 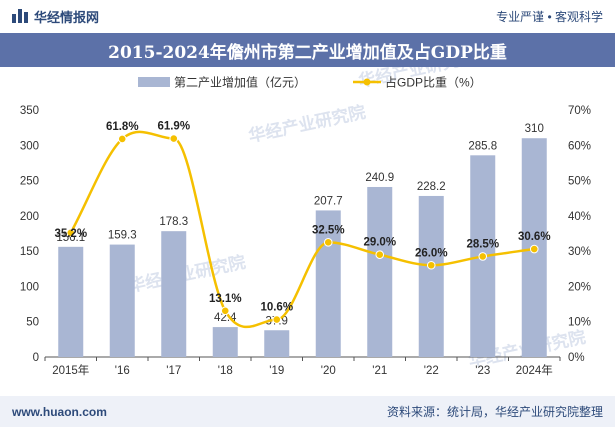 I want to click on bar-value-label: 207.7, so click(x=328, y=201).